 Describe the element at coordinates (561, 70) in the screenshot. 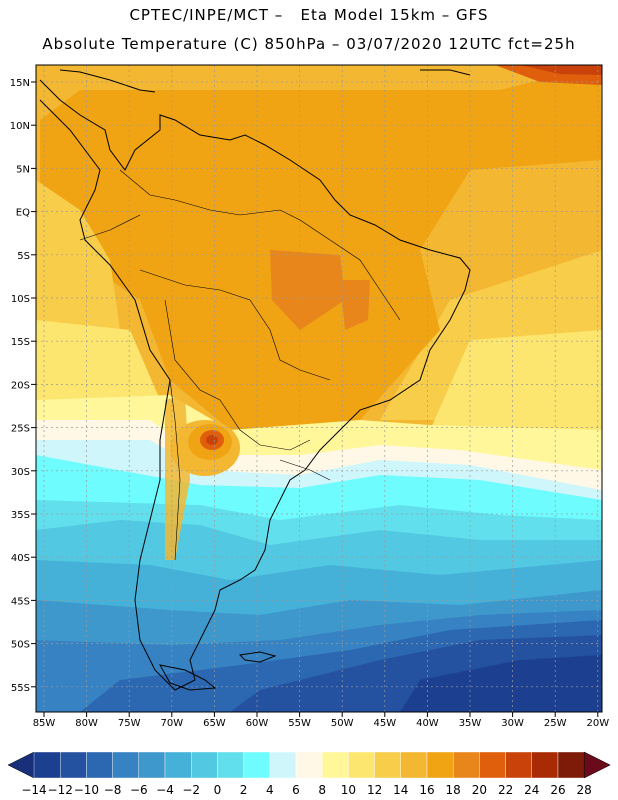

I see `field-hottest-northeast` at that location.